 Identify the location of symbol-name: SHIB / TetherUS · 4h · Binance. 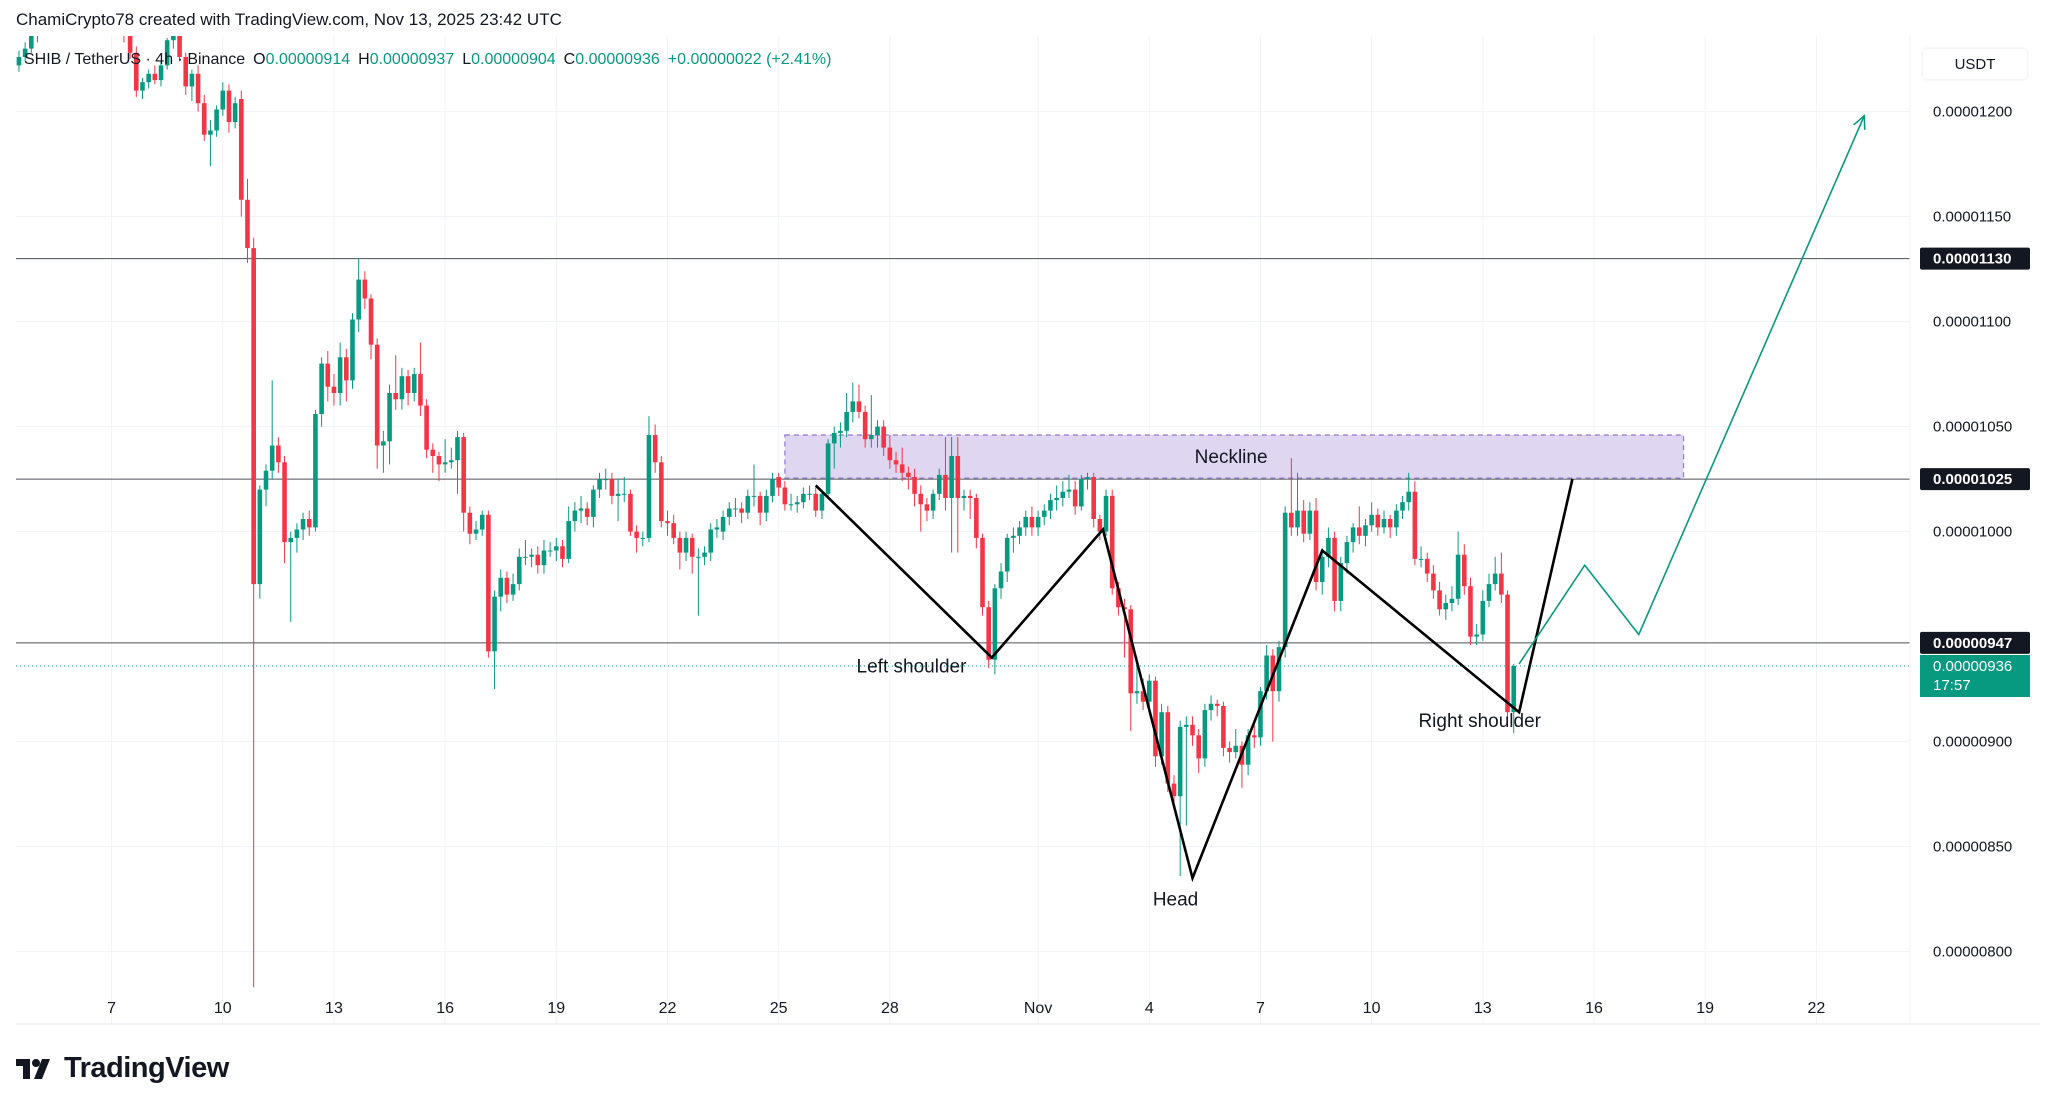
(135, 59).